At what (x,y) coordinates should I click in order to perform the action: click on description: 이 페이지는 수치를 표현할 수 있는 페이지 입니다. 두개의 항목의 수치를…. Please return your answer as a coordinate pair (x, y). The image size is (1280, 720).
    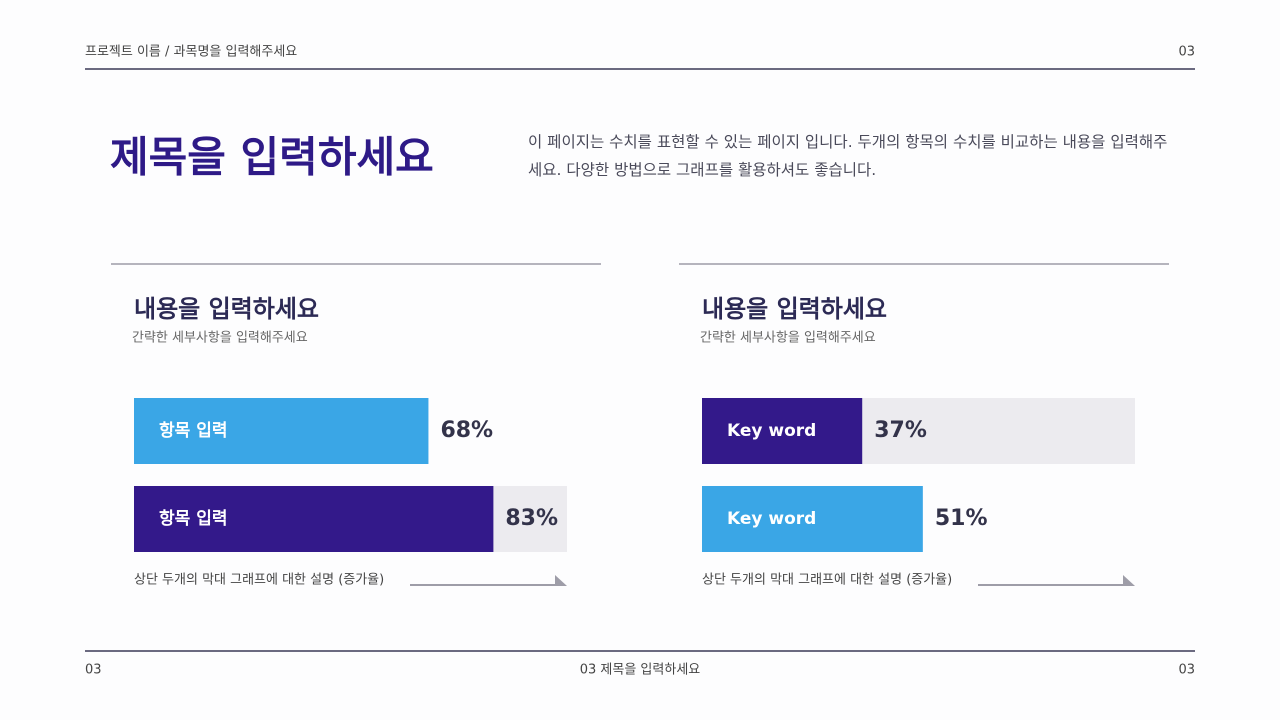
    Looking at the image, I should click on (848, 156).